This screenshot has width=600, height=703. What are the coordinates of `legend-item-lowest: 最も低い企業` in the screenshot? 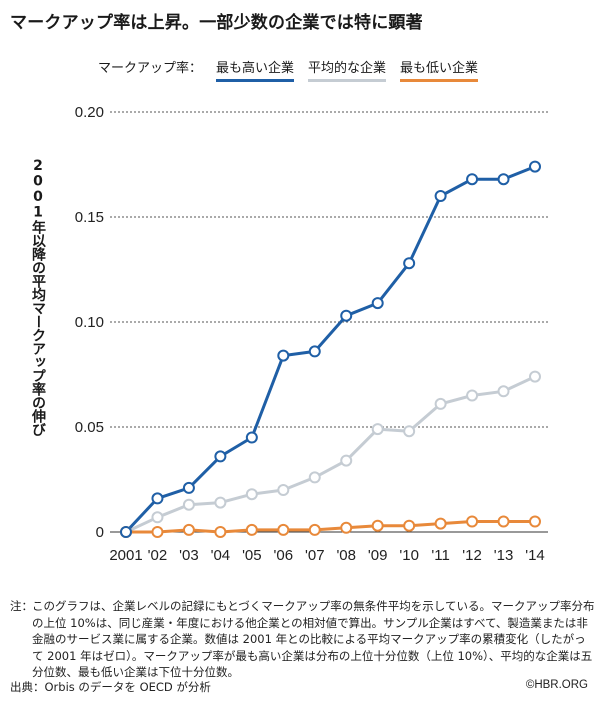 It's located at (439, 69).